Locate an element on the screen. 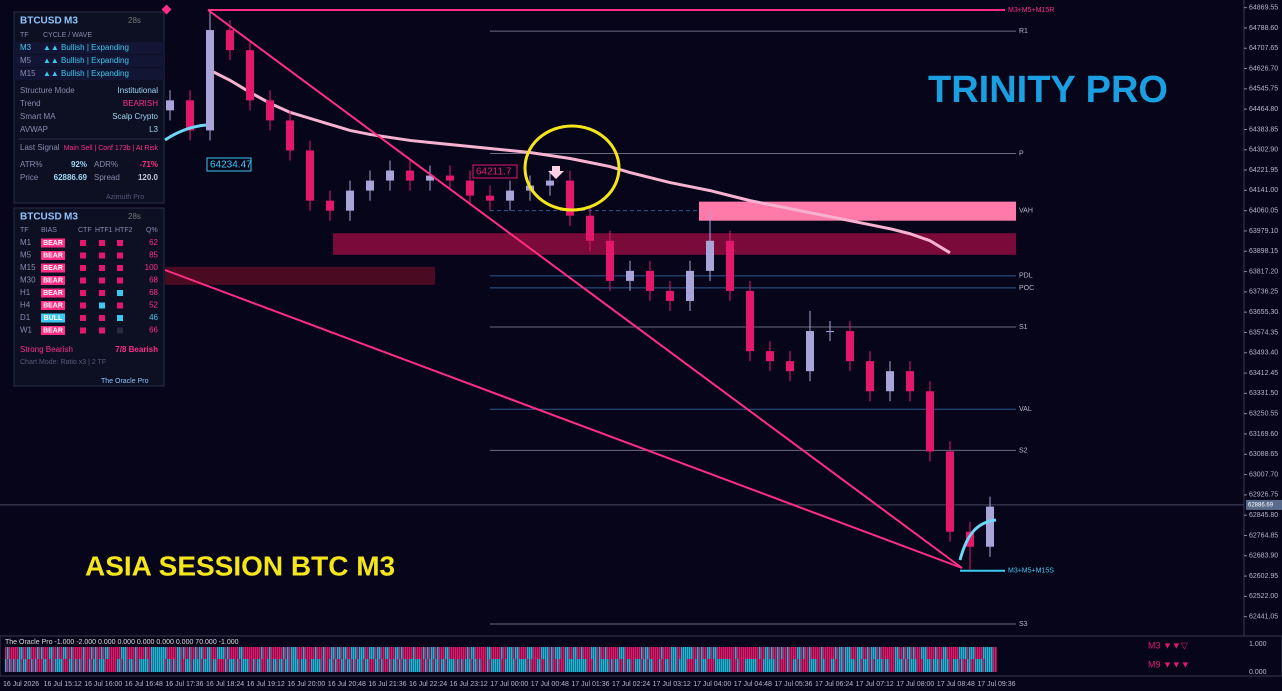  x-tick-label: 16 Jul 23:12 is located at coordinates (469, 684).